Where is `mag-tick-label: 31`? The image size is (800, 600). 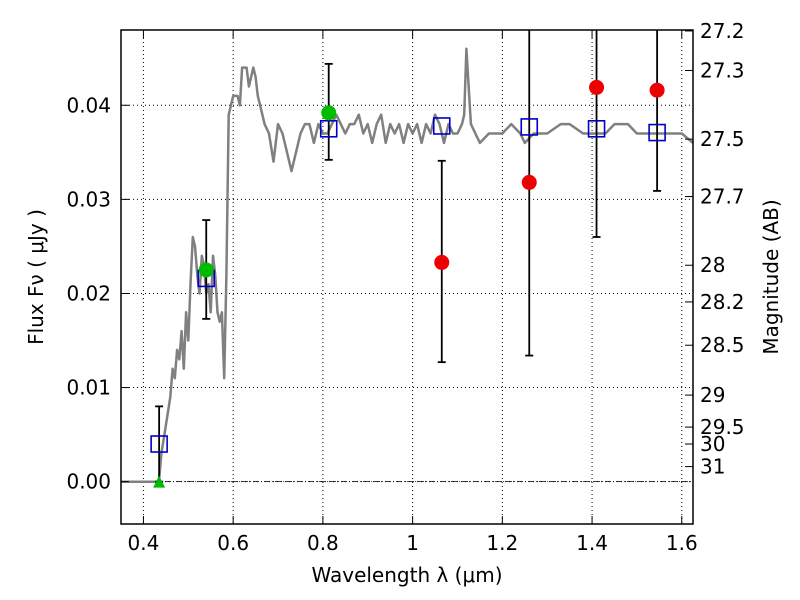
mag-tick-label: 31 is located at coordinates (712, 467).